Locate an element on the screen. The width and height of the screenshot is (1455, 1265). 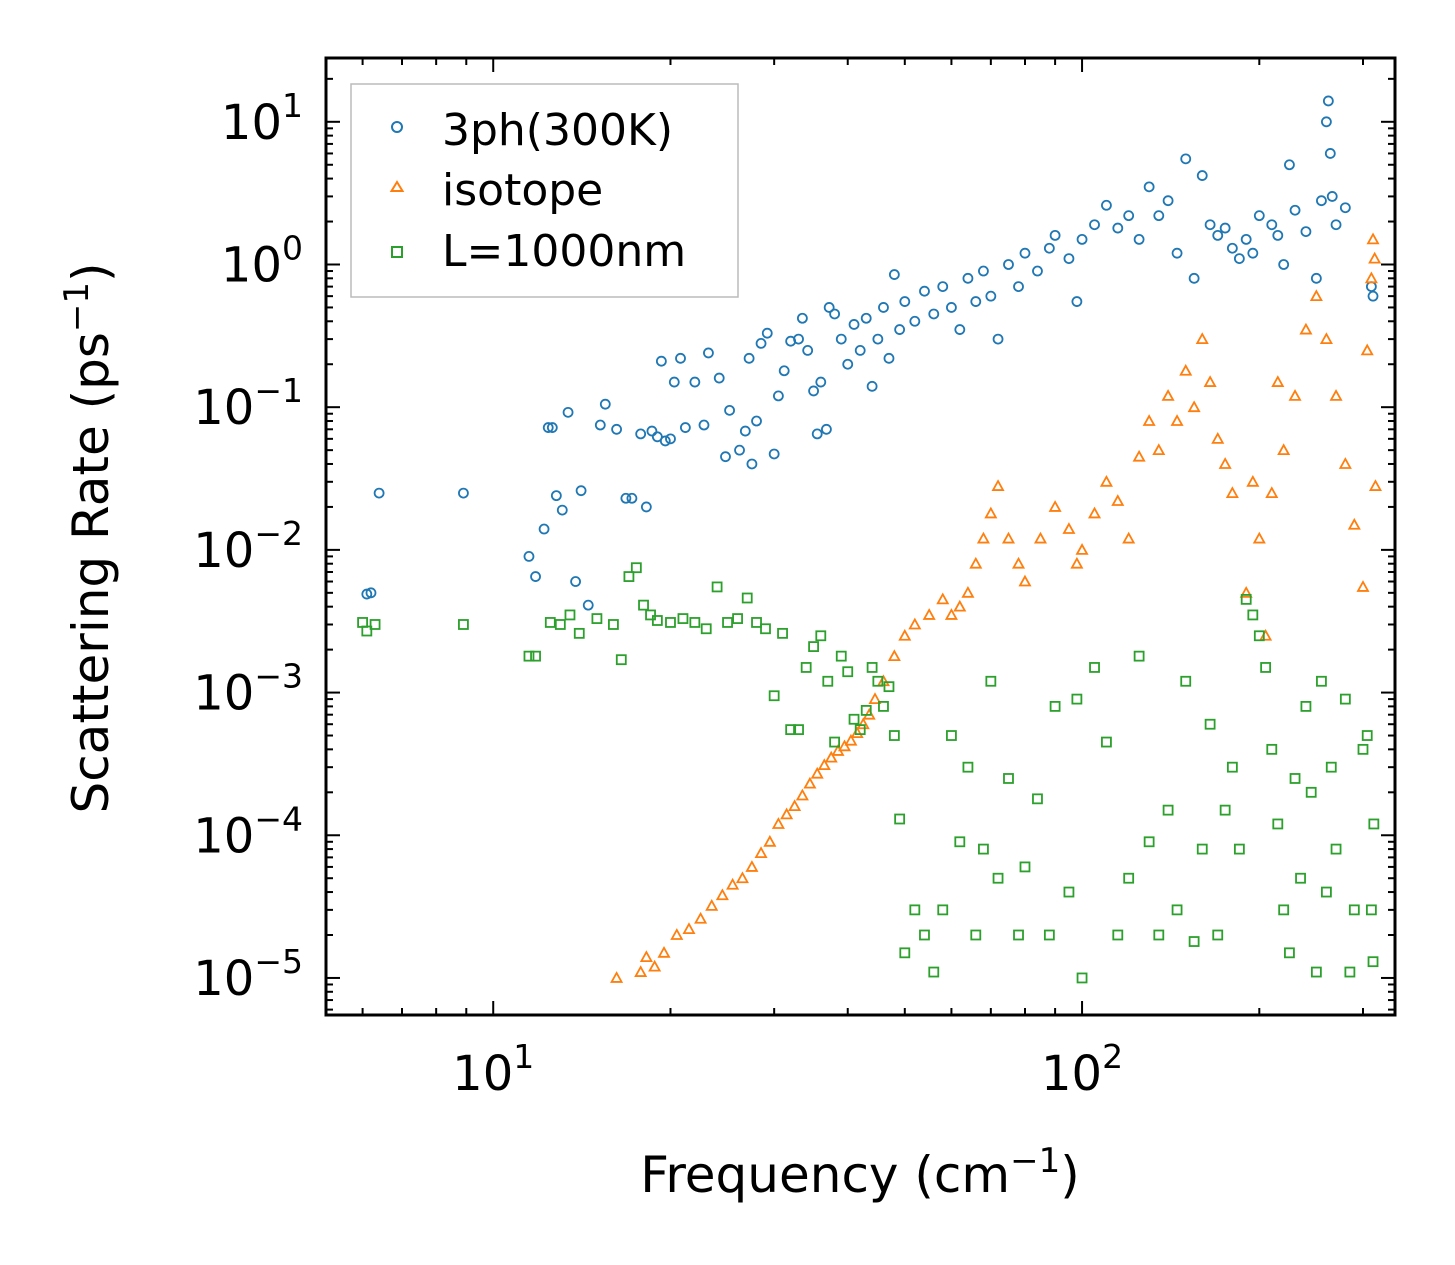
legend-label-3ph: 3ph(300K) is located at coordinates (557, 130).